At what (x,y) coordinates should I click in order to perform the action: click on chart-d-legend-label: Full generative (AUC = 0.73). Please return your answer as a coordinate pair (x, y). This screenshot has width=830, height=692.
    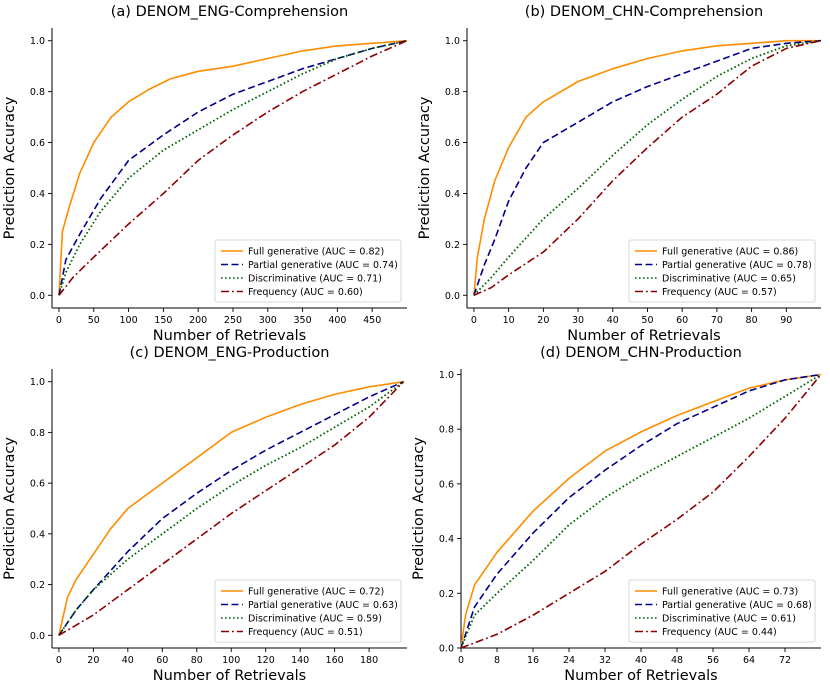
    Looking at the image, I should click on (730, 592).